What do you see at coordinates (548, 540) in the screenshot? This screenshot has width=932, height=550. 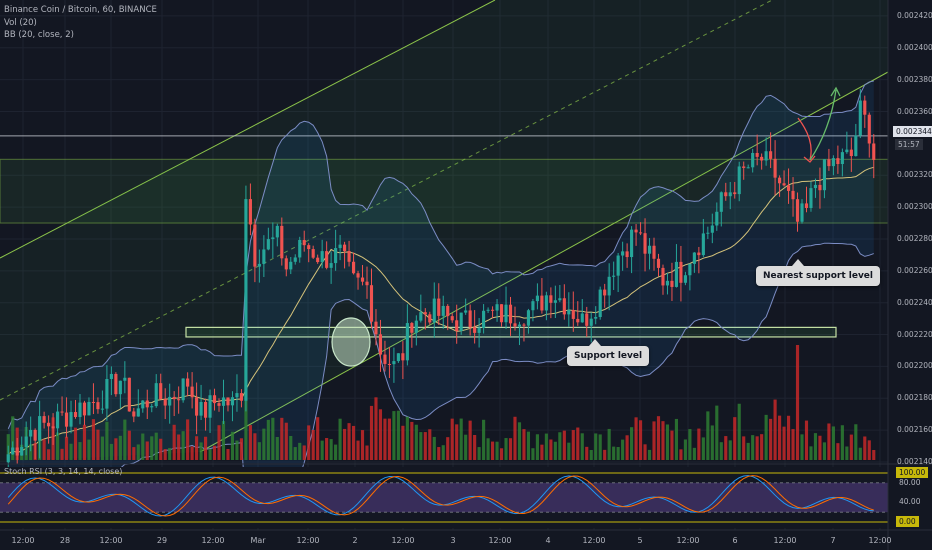 I see `time-tick-label: 4` at bounding box center [548, 540].